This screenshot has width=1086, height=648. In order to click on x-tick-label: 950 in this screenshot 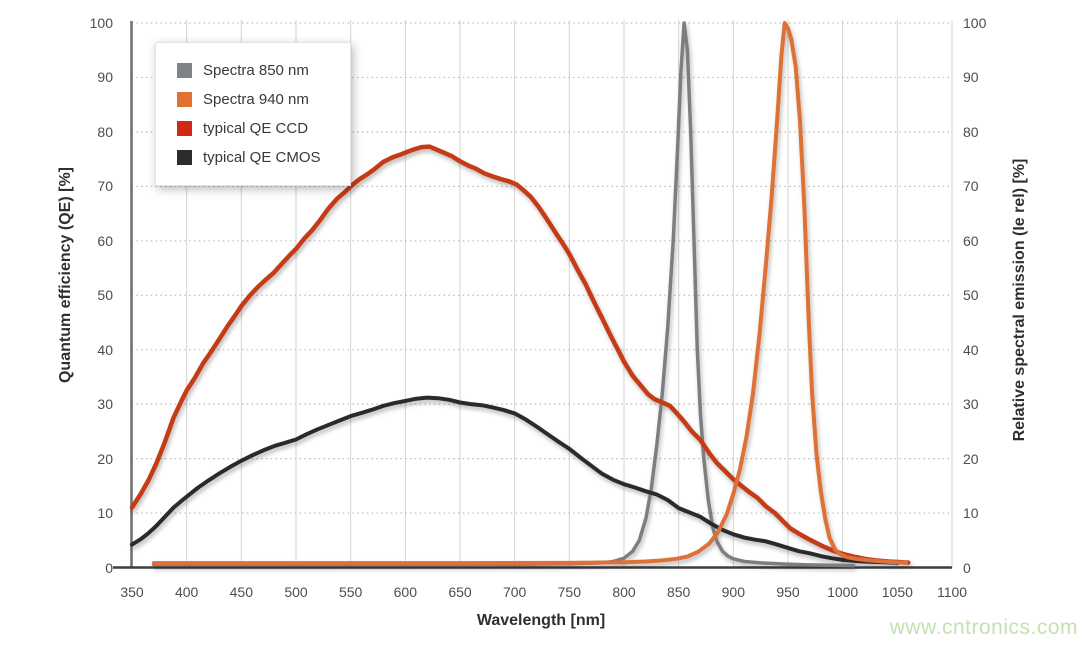, I will do `click(788, 592)`.